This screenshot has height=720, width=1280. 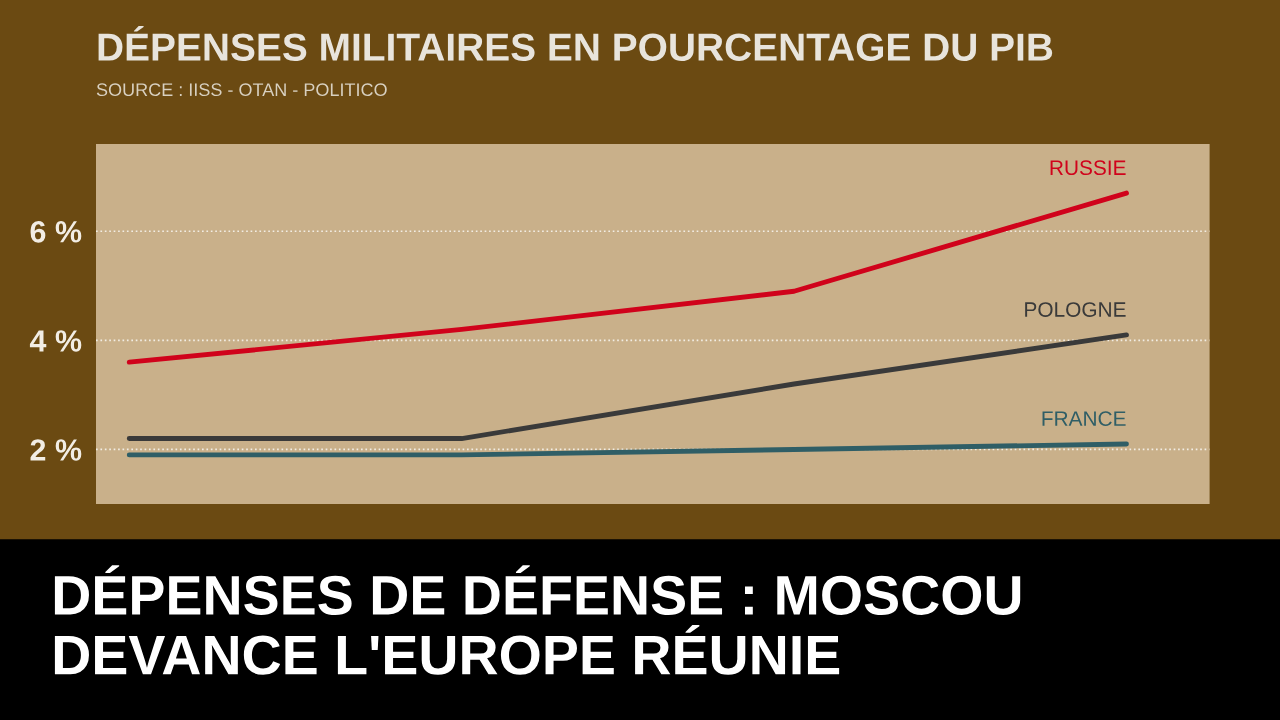 What do you see at coordinates (56, 450) in the screenshot?
I see `y-tick-label: 2 %` at bounding box center [56, 450].